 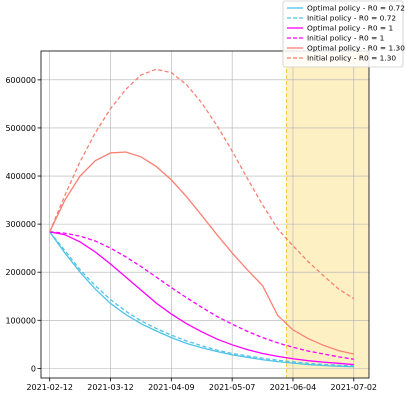 I want to click on x-tick-label: 2021-07-02, so click(x=354, y=387).